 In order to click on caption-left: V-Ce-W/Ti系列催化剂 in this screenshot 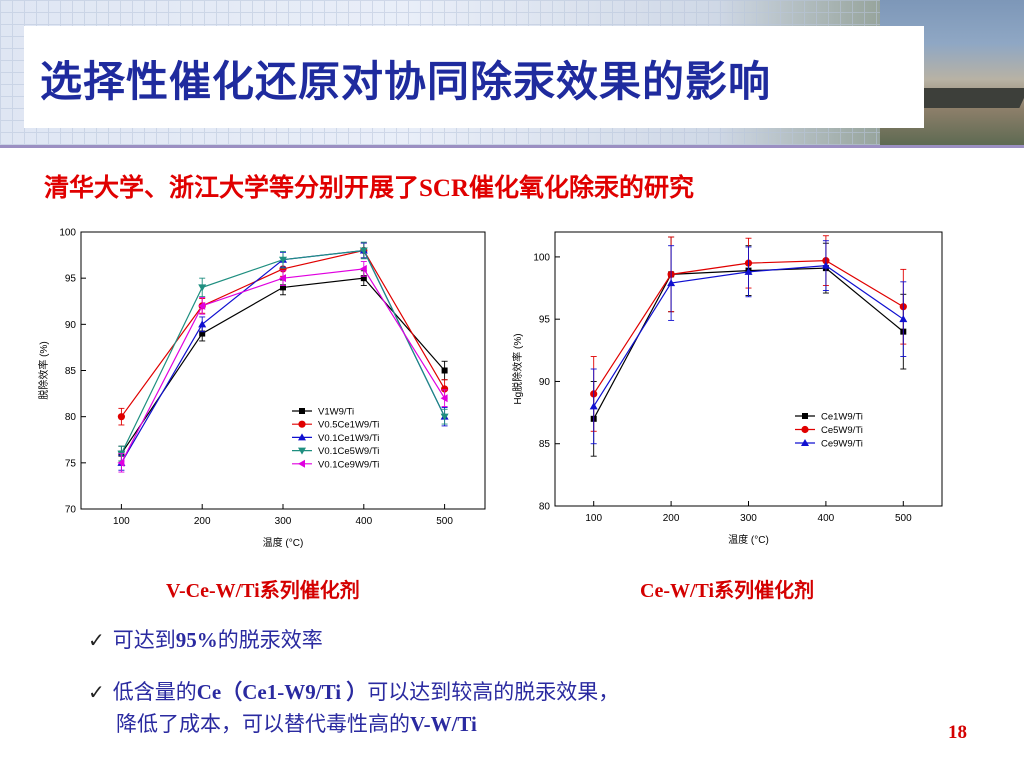, I will do `click(263, 591)`.